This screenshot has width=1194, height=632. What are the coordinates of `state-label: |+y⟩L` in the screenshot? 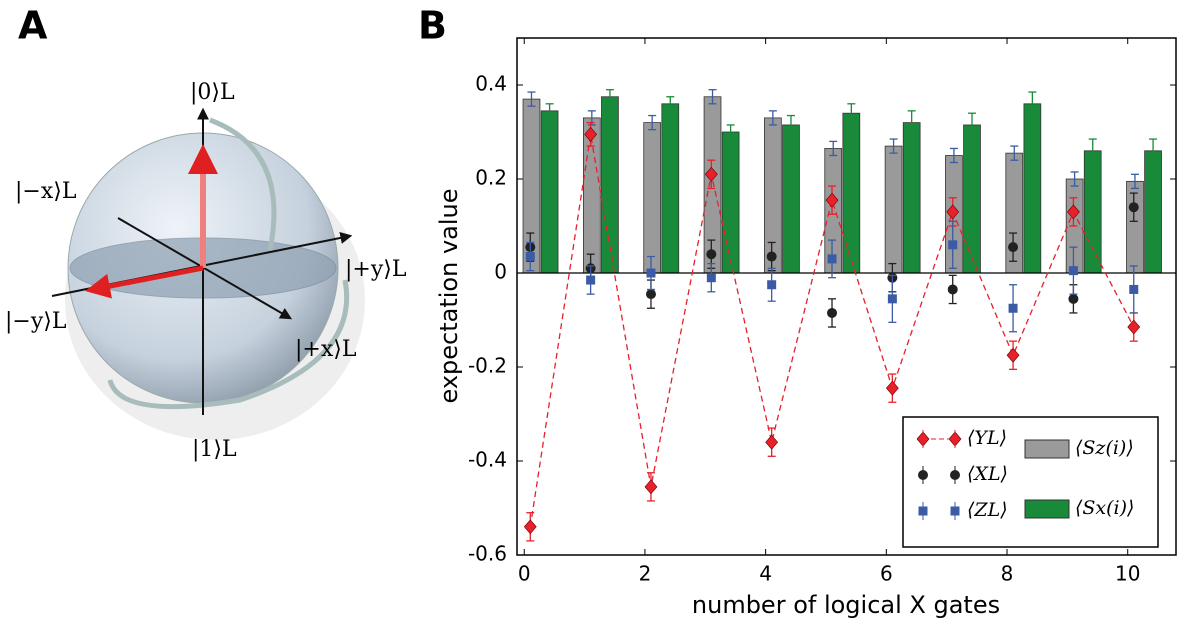 It's located at (376, 269).